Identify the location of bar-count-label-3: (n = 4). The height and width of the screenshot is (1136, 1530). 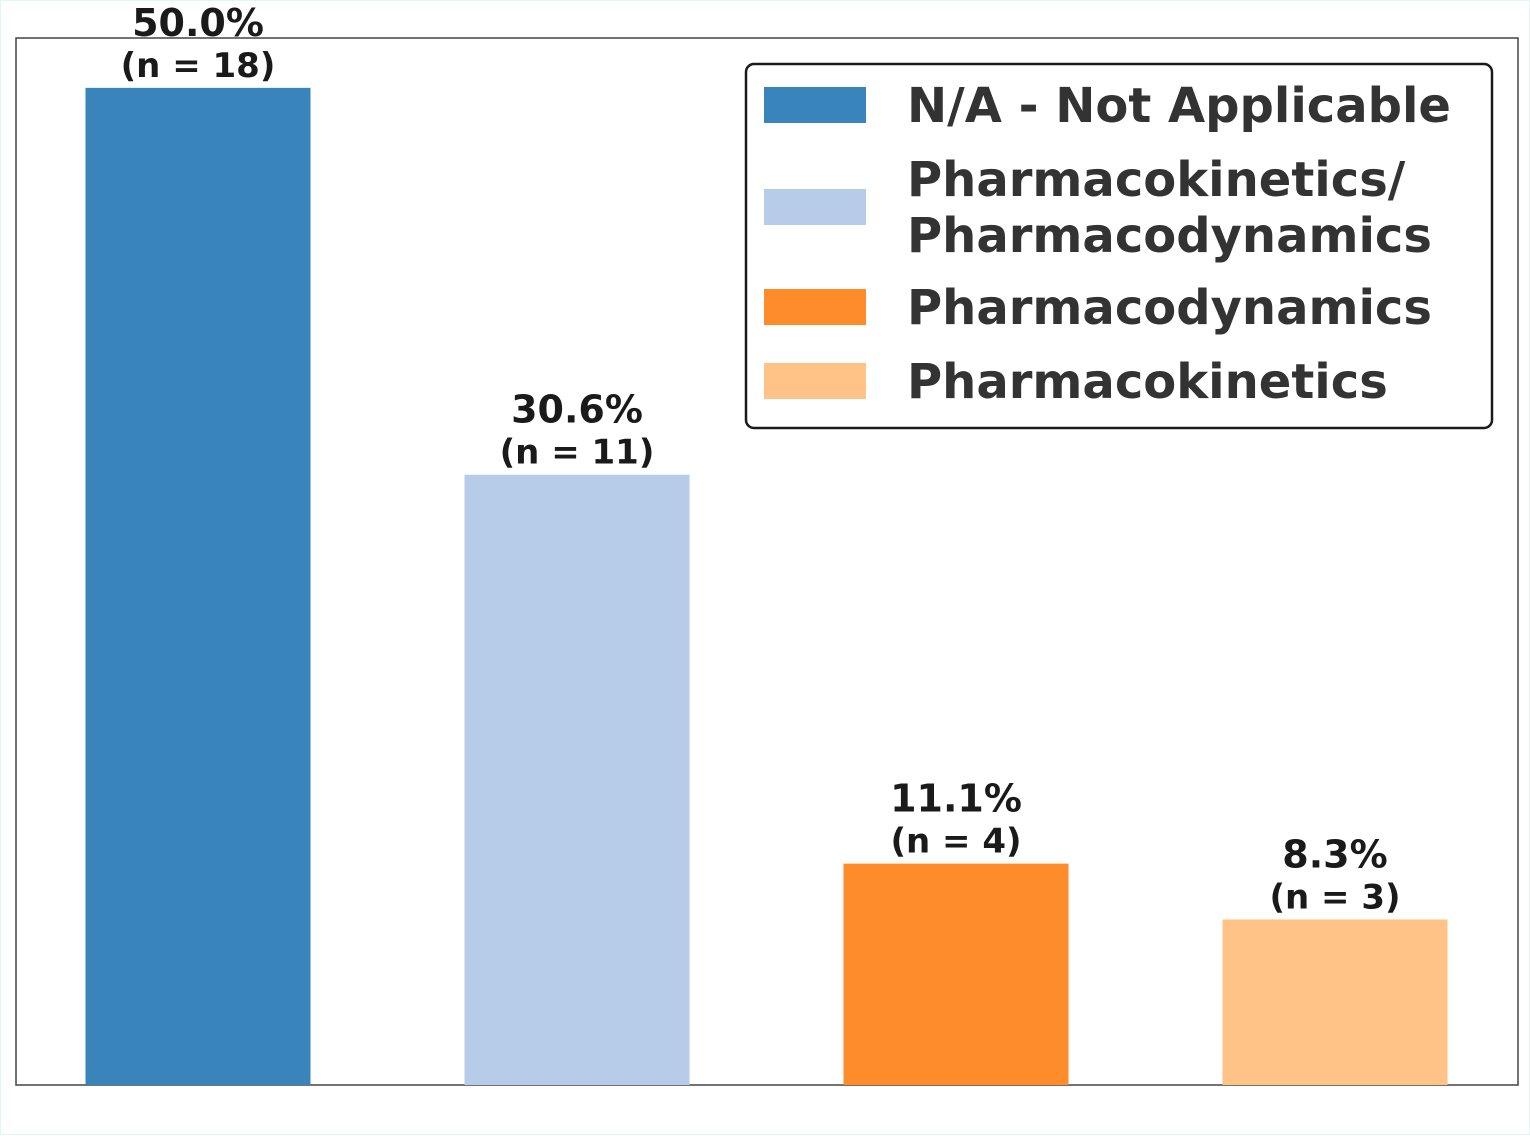
(955, 842).